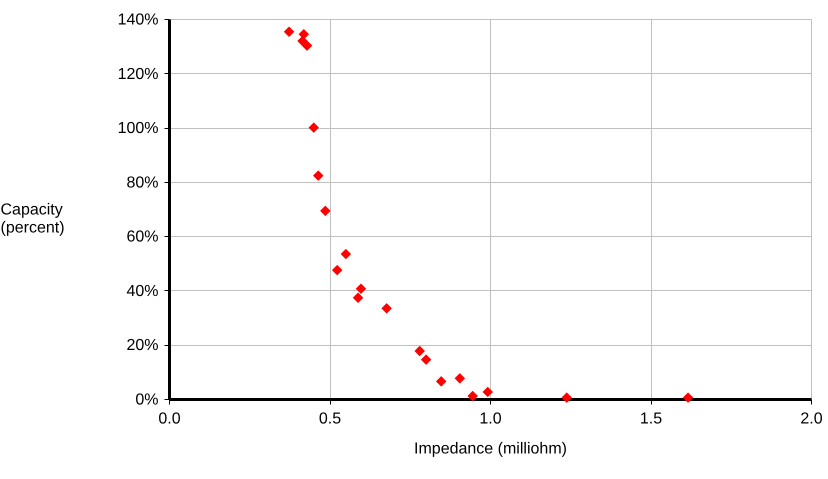 The width and height of the screenshot is (828, 479). I want to click on y-axis-title: Capacity (percent), so click(32, 219).